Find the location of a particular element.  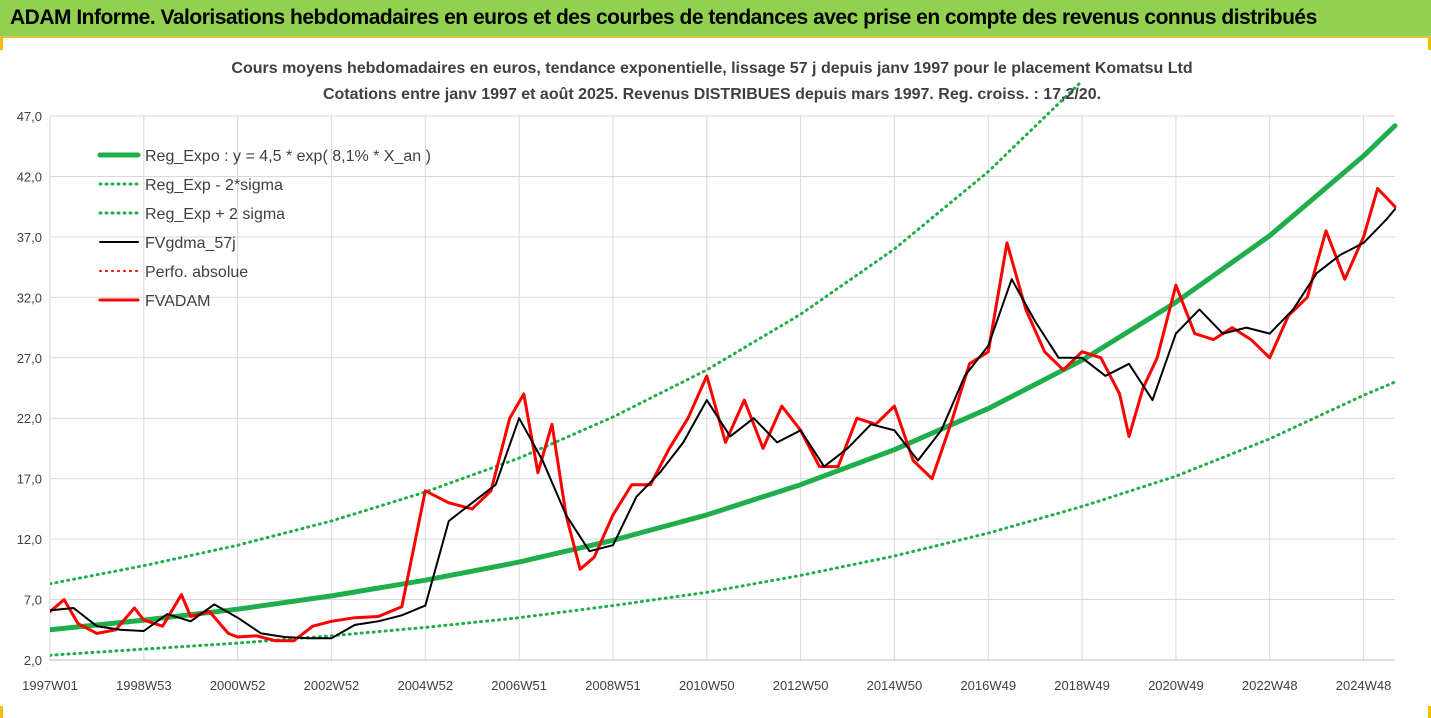

y-tick-label: 42,0 is located at coordinates (29, 176).